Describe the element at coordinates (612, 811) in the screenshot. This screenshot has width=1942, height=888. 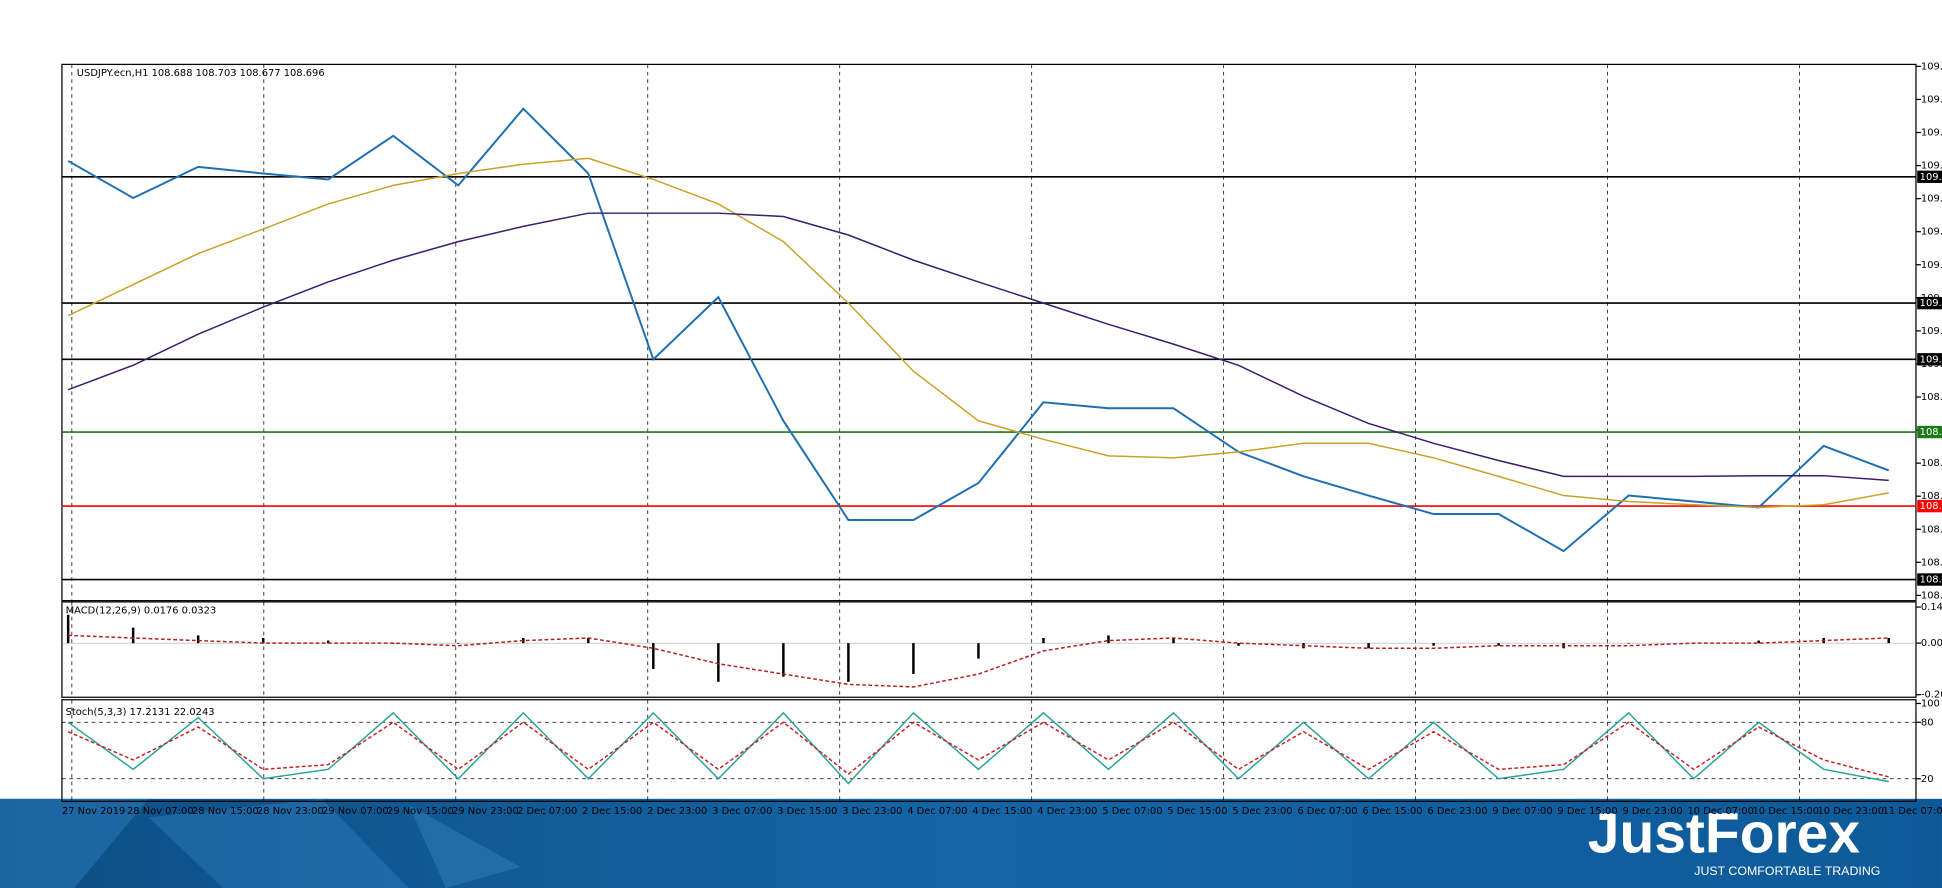
I see `x-tick-label: 2 Dec 15:00` at that location.